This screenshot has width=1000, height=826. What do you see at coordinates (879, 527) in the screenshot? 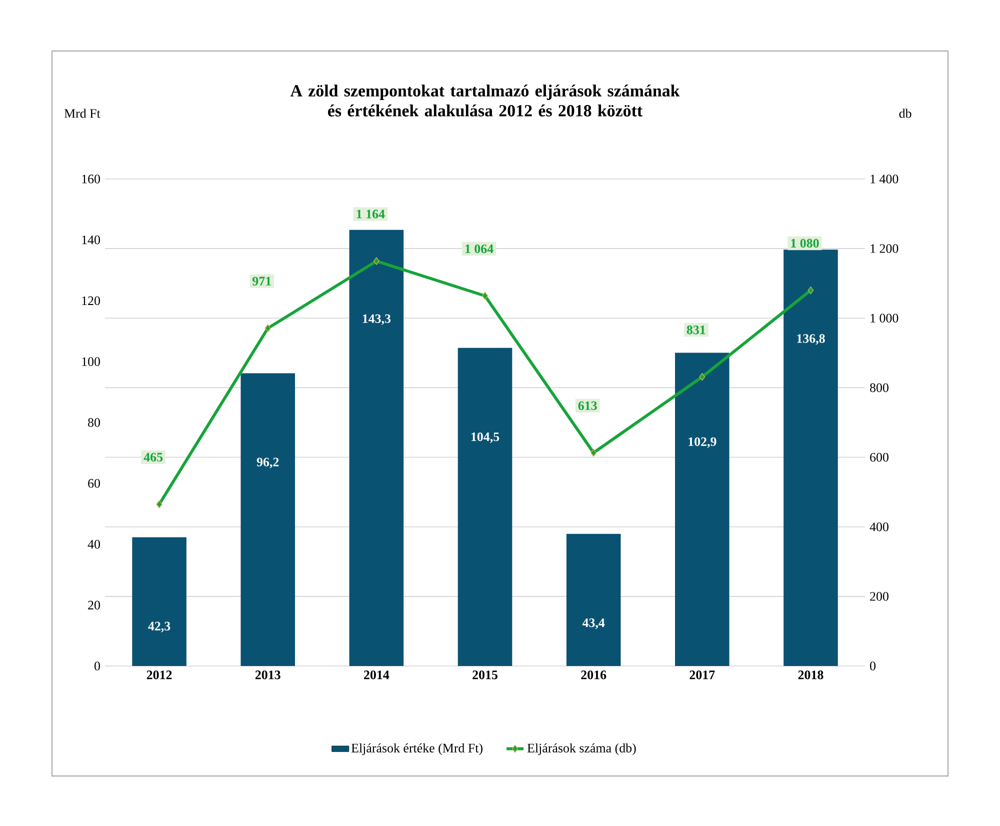
I see `y2-tick-label: 400` at bounding box center [879, 527].